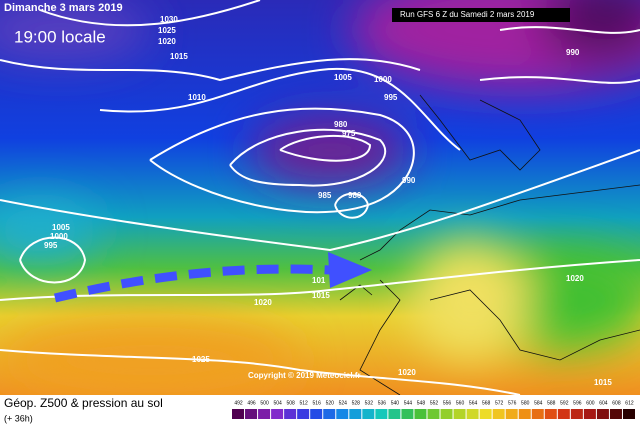  What do you see at coordinates (63, 8) in the screenshot?
I see `date: Dimanche 3 mars 2019` at bounding box center [63, 8].